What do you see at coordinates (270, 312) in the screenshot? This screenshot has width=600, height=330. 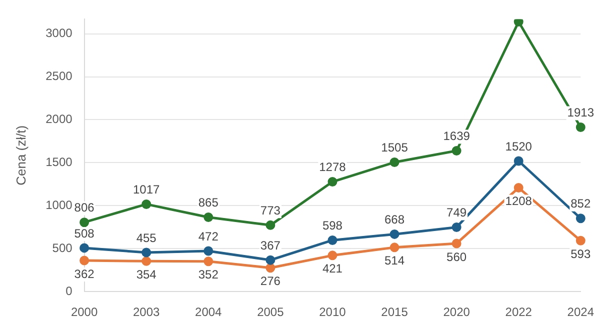 I see `x-tick-label: 2005` at bounding box center [270, 312].